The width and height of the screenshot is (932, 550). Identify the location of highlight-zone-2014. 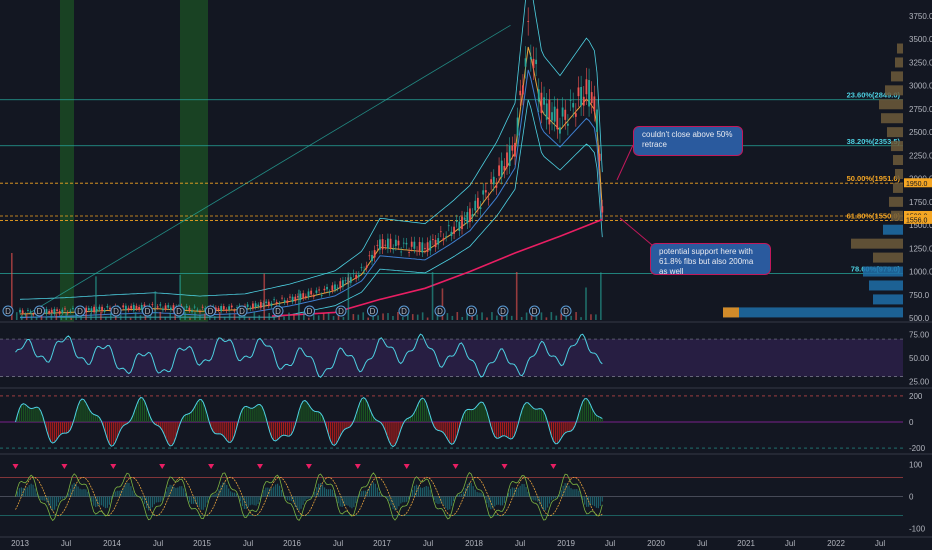
(194, 161).